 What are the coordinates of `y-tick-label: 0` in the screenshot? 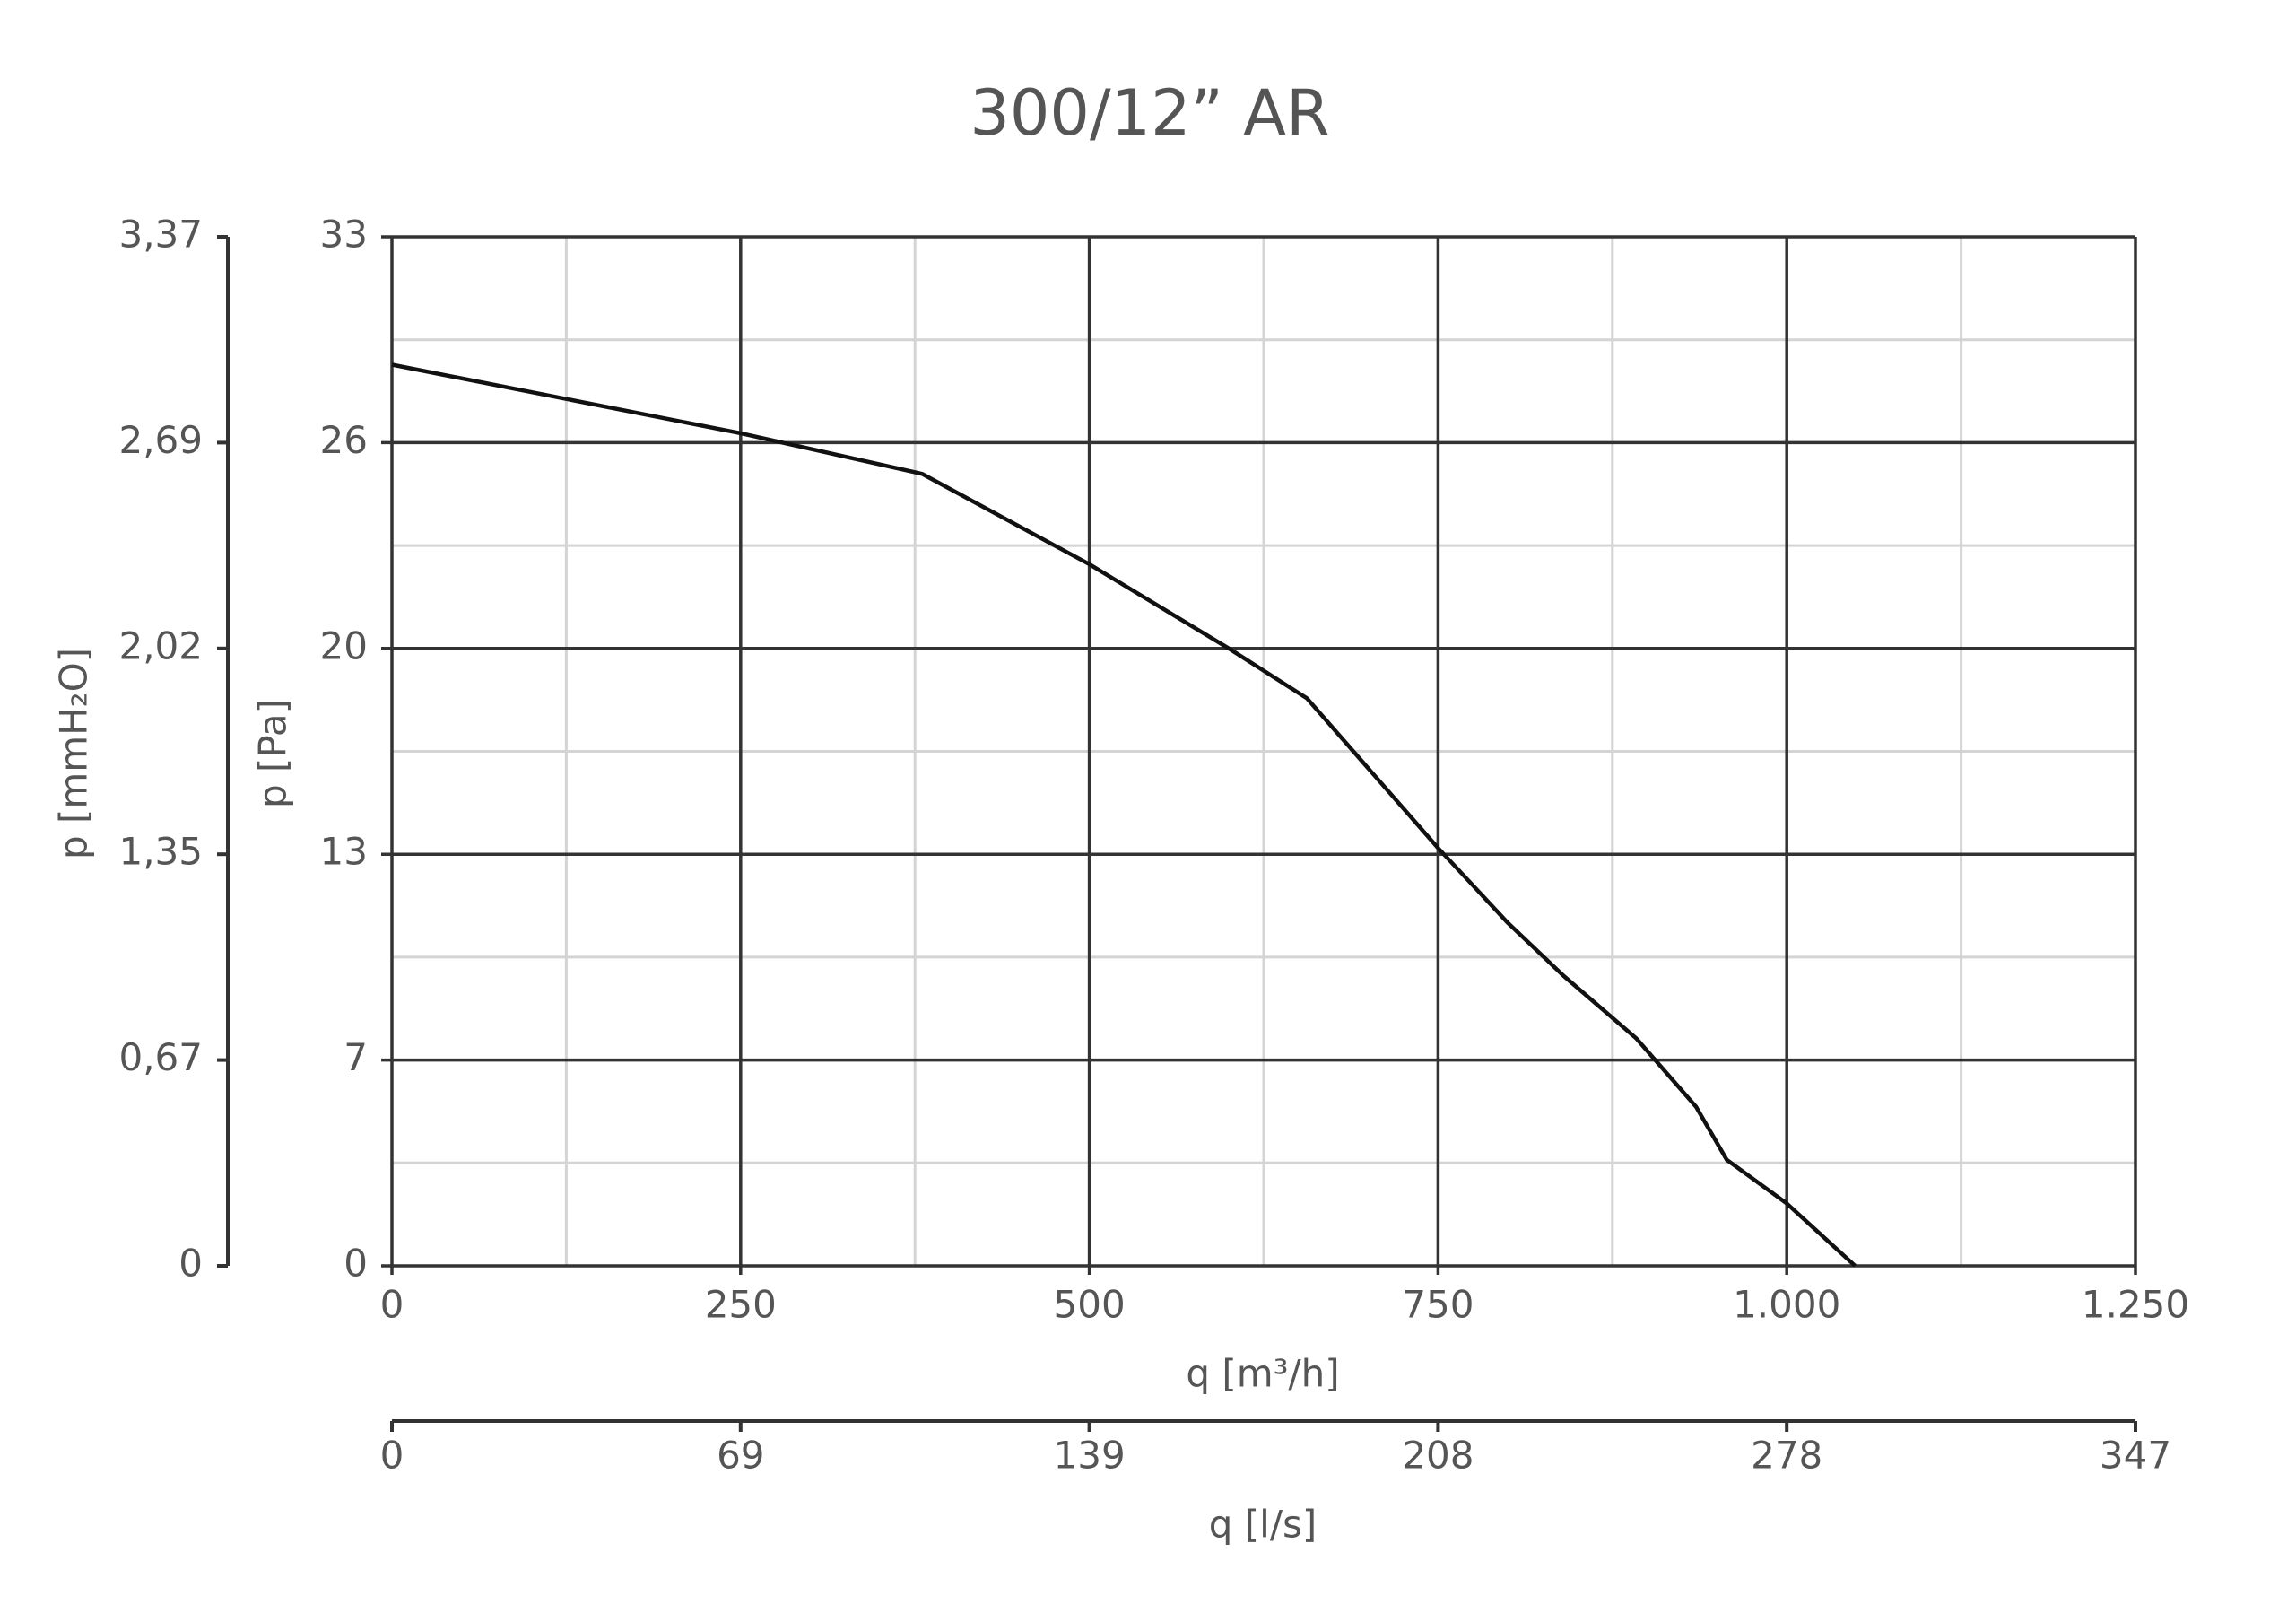 It's located at (356, 1264).